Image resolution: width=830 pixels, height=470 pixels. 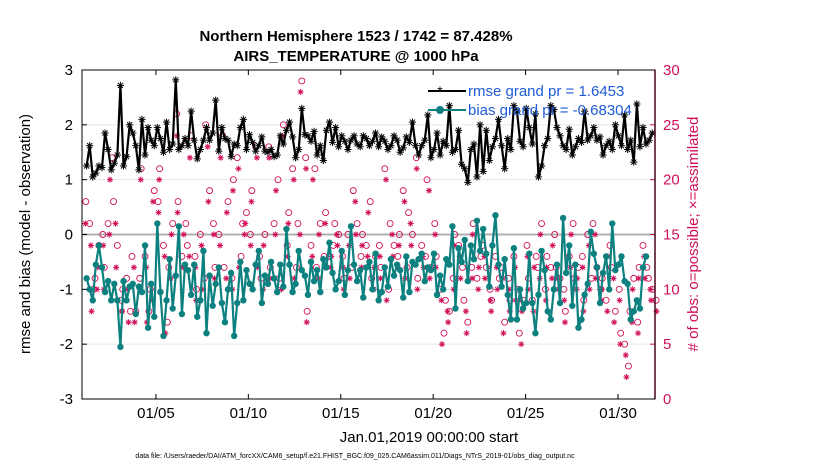 I want to click on x-tick-label: 01/10, so click(x=249, y=413).